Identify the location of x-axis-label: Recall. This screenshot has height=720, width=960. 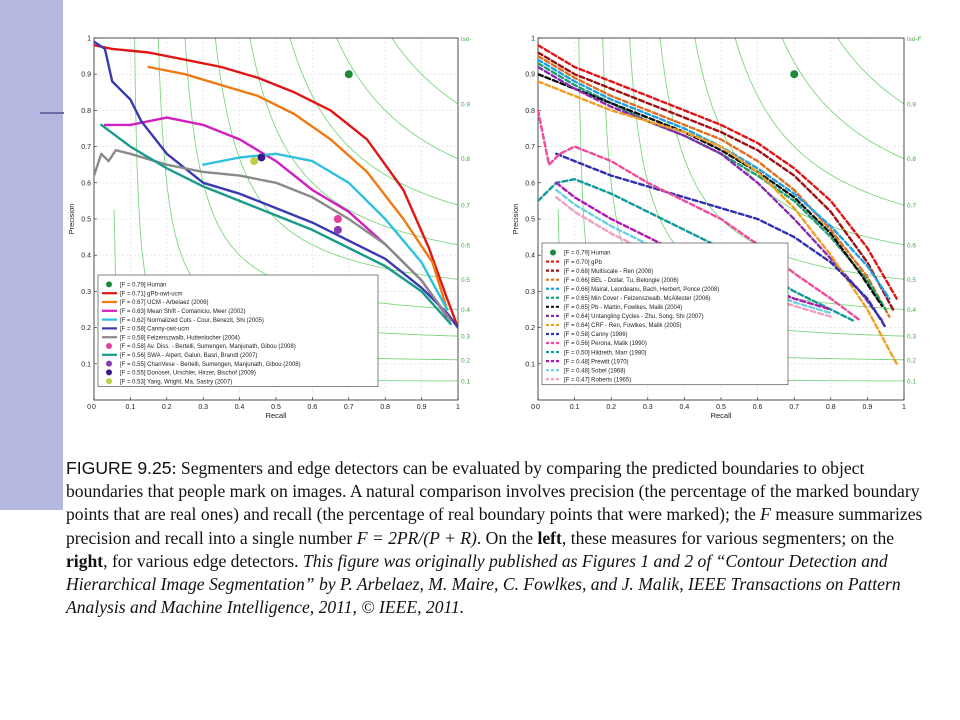
(721, 415).